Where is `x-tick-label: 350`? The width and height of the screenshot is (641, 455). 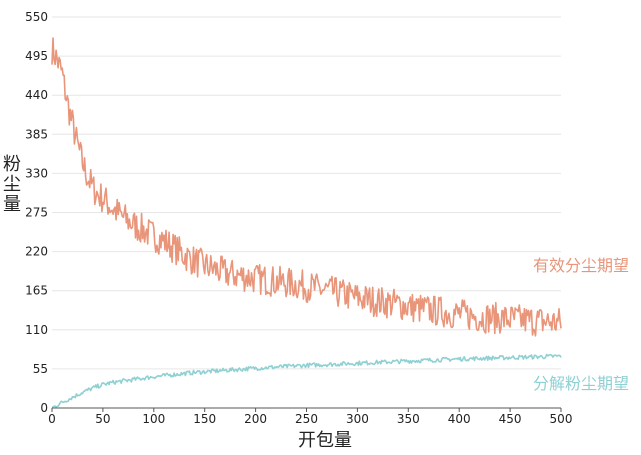 x-tick-label: 350 is located at coordinates (408, 419).